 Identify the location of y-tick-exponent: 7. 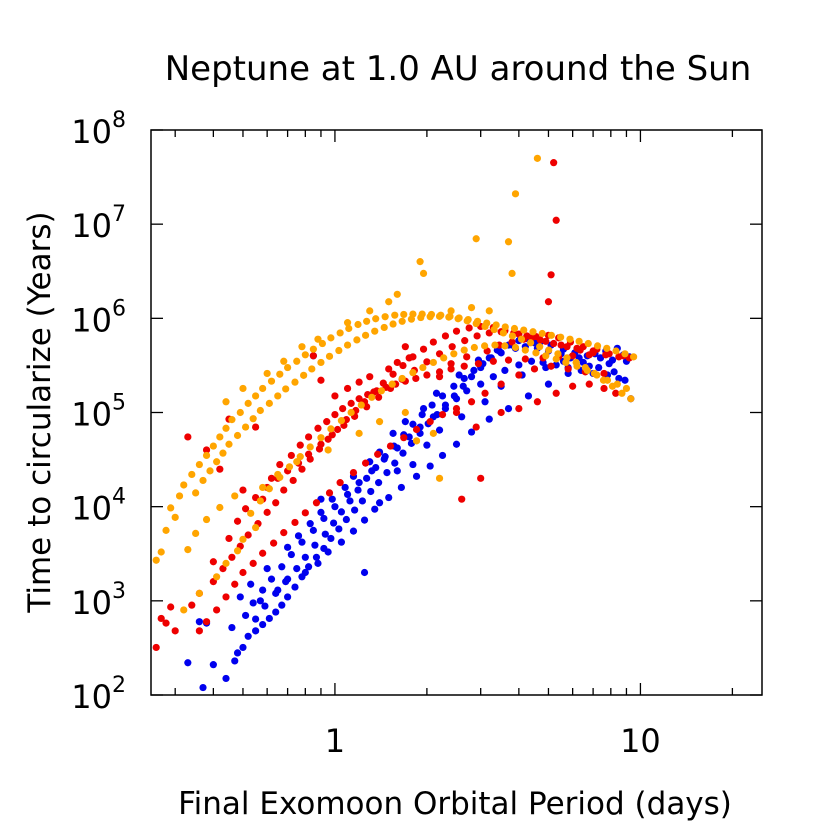
(119, 214).